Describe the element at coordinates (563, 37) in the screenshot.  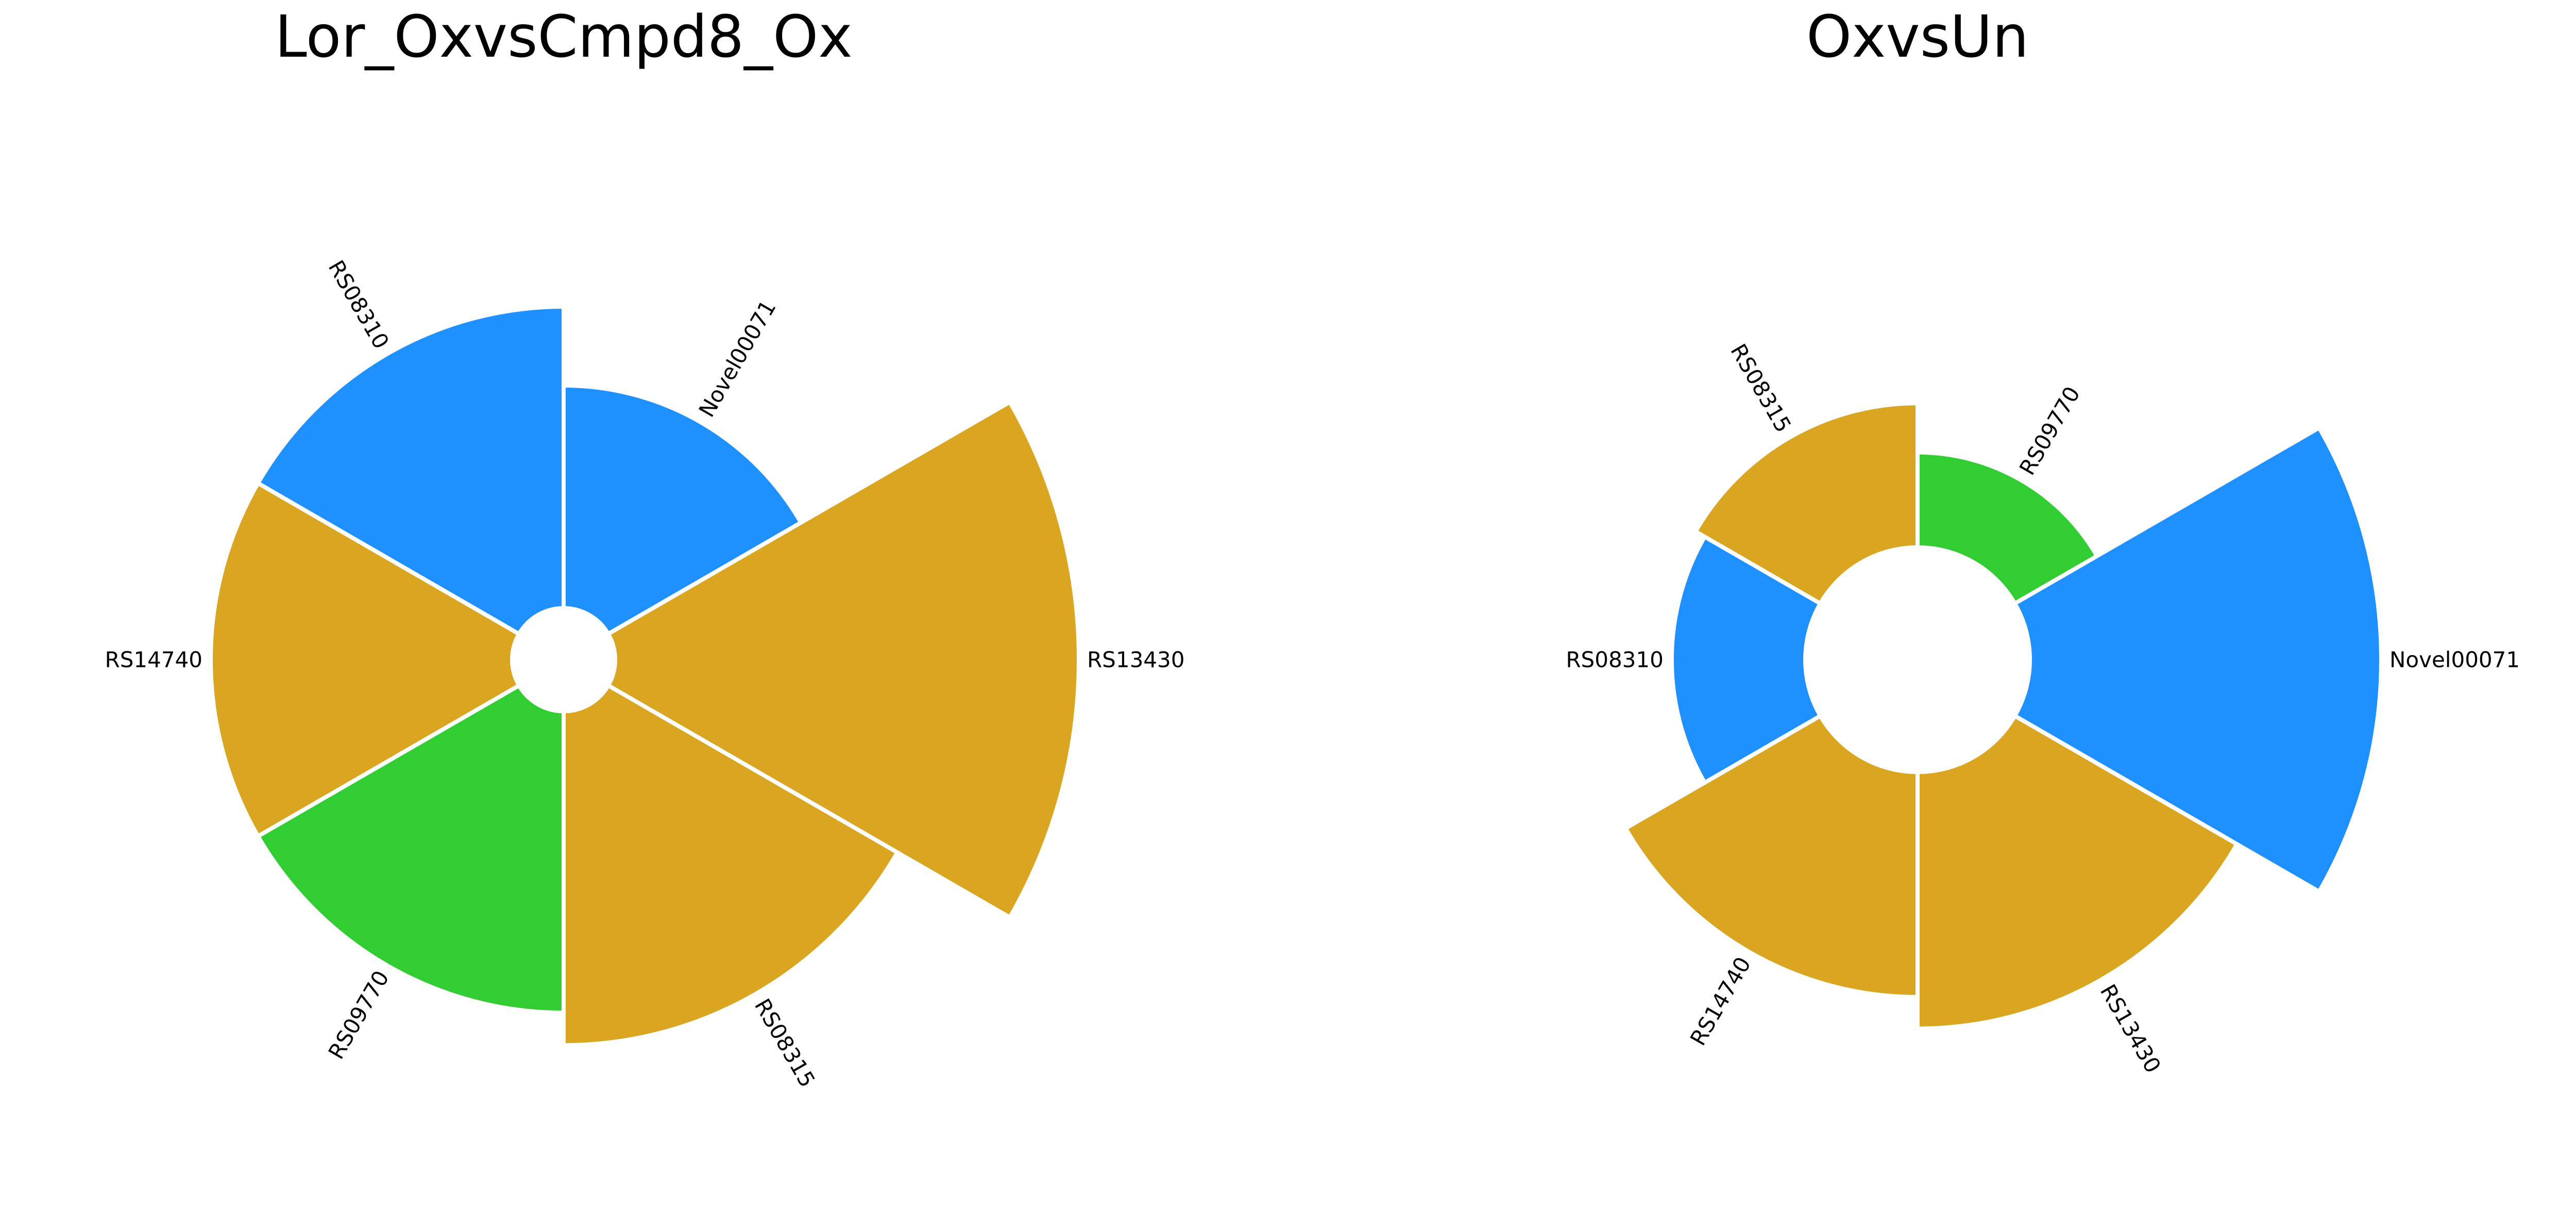
I see `chart-title: Lor_OxvsCmpd8_Ox` at that location.